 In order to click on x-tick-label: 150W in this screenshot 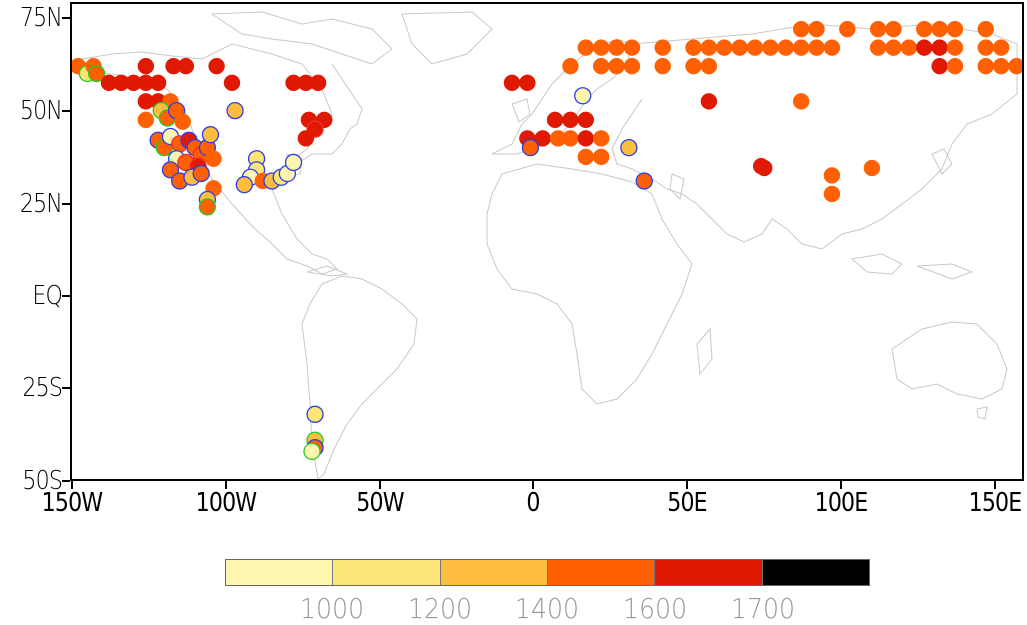, I will do `click(72, 503)`.